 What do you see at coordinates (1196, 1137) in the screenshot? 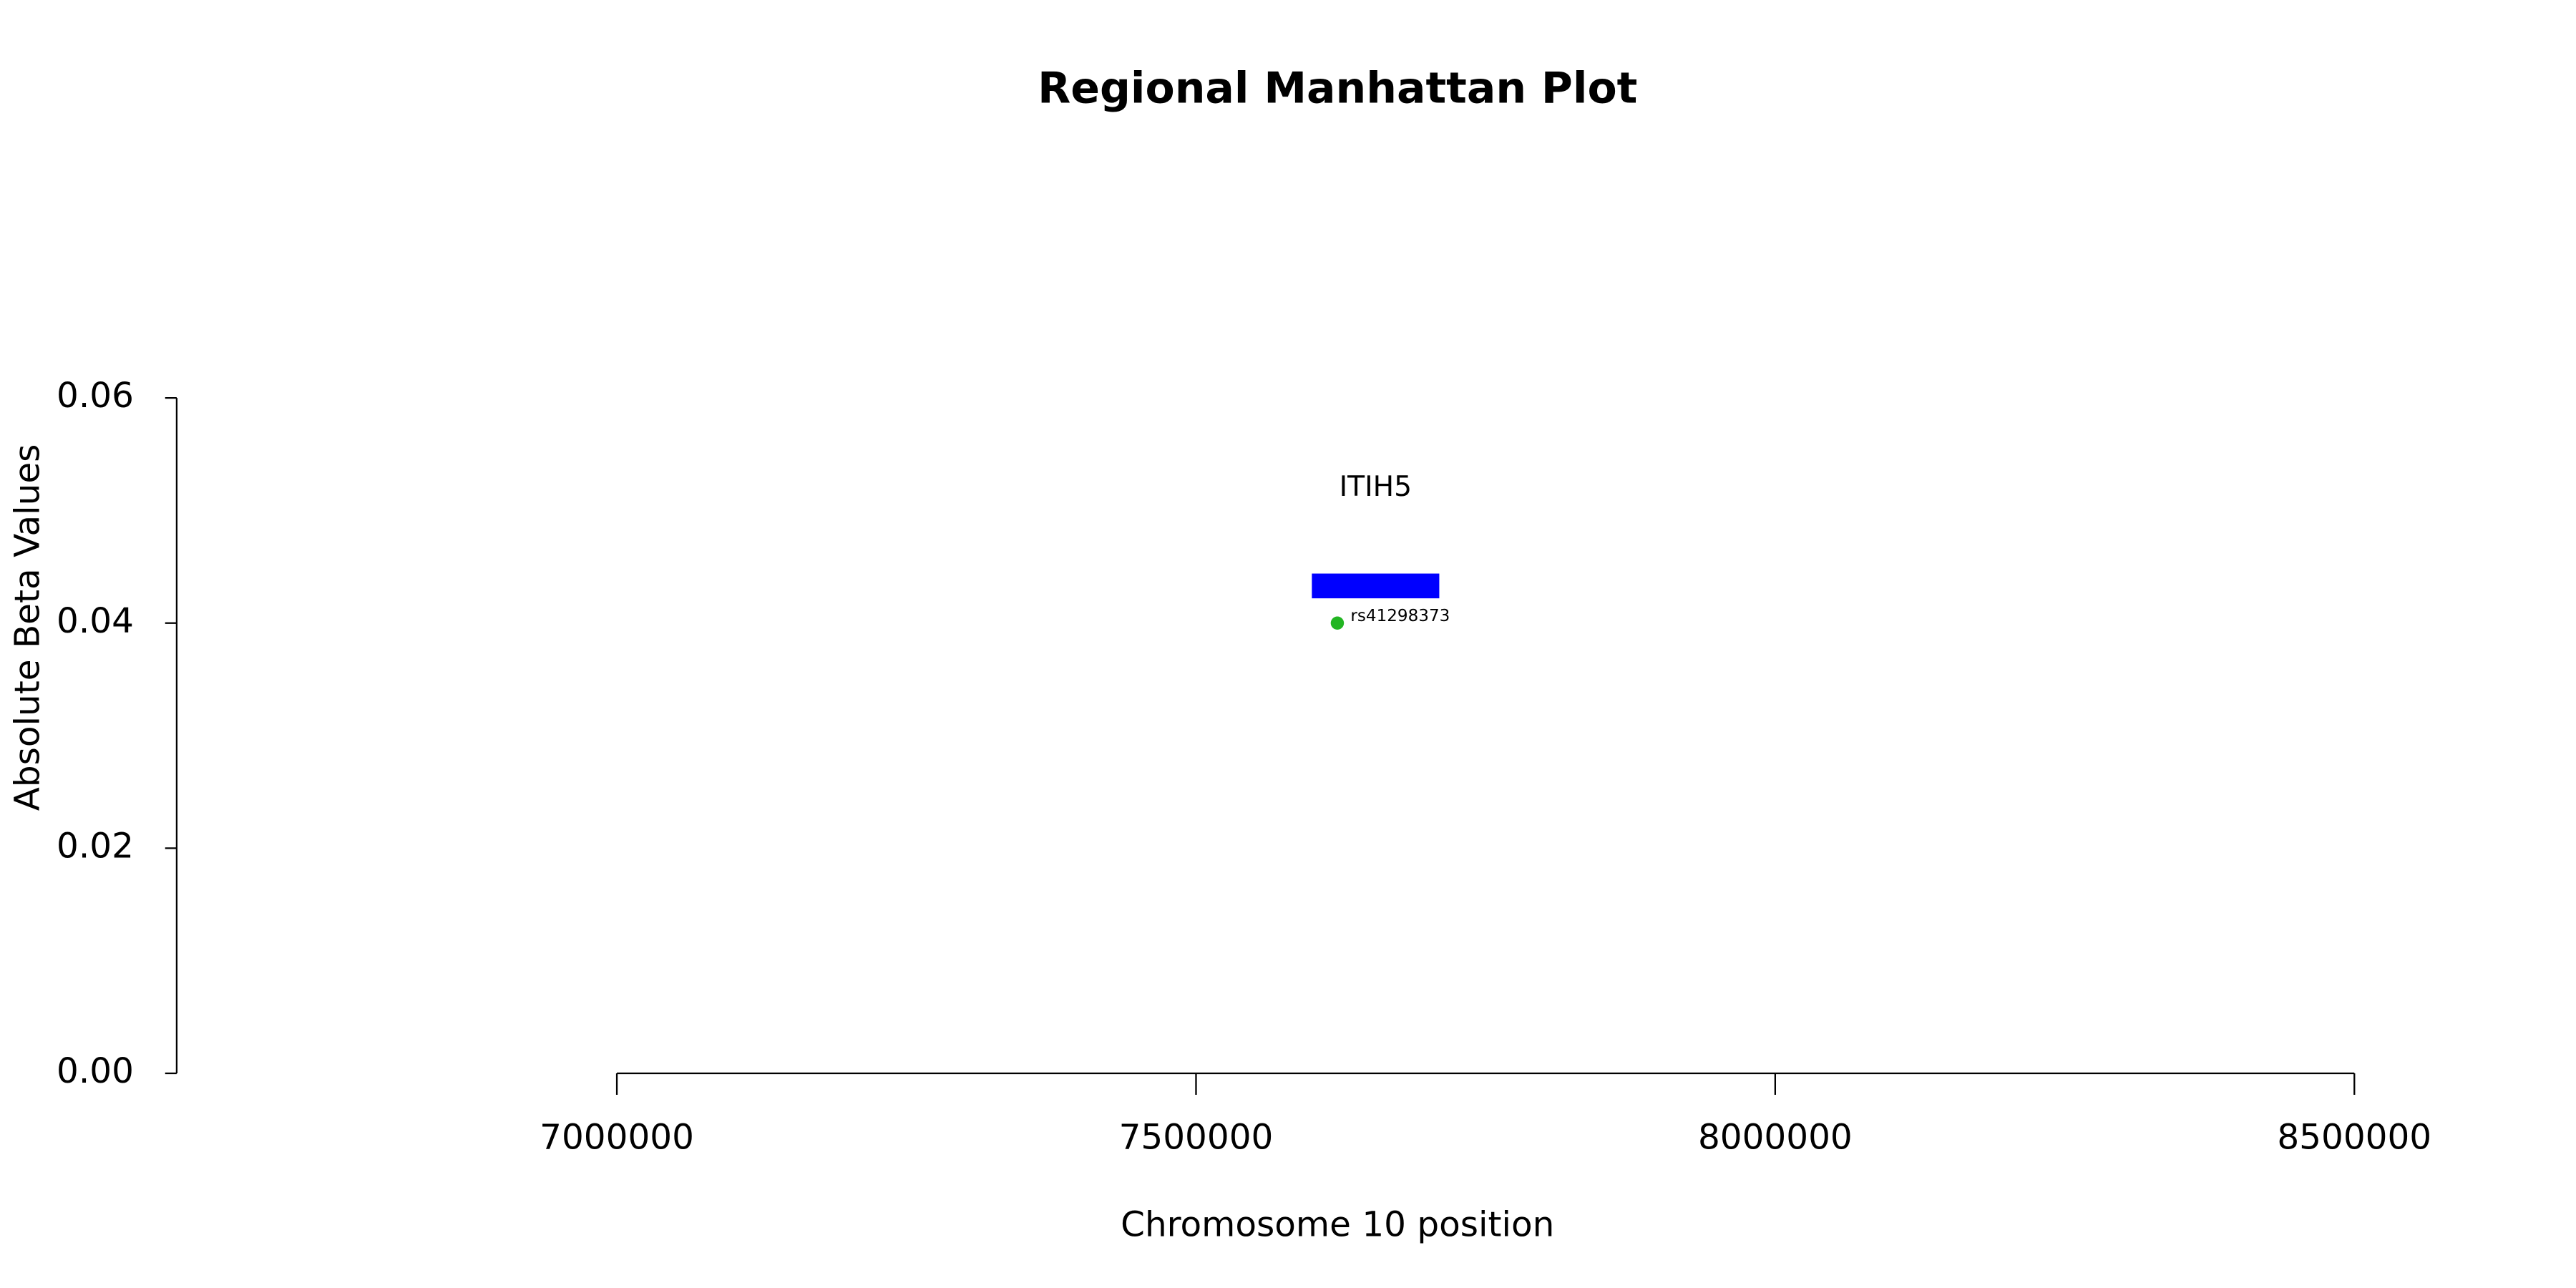
I see `x-tick-label: 7500000` at bounding box center [1196, 1137].